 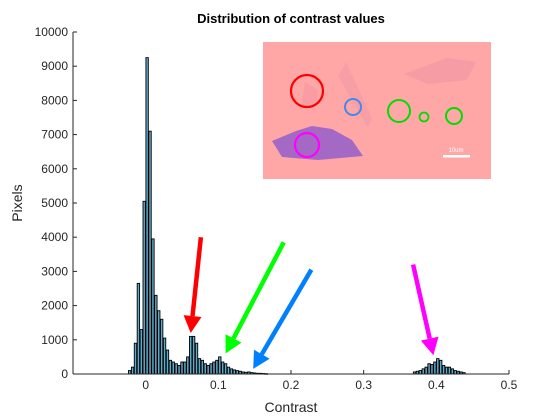 What do you see at coordinates (377, 110) in the screenshot?
I see `inset-micrograph: 10um` at bounding box center [377, 110].